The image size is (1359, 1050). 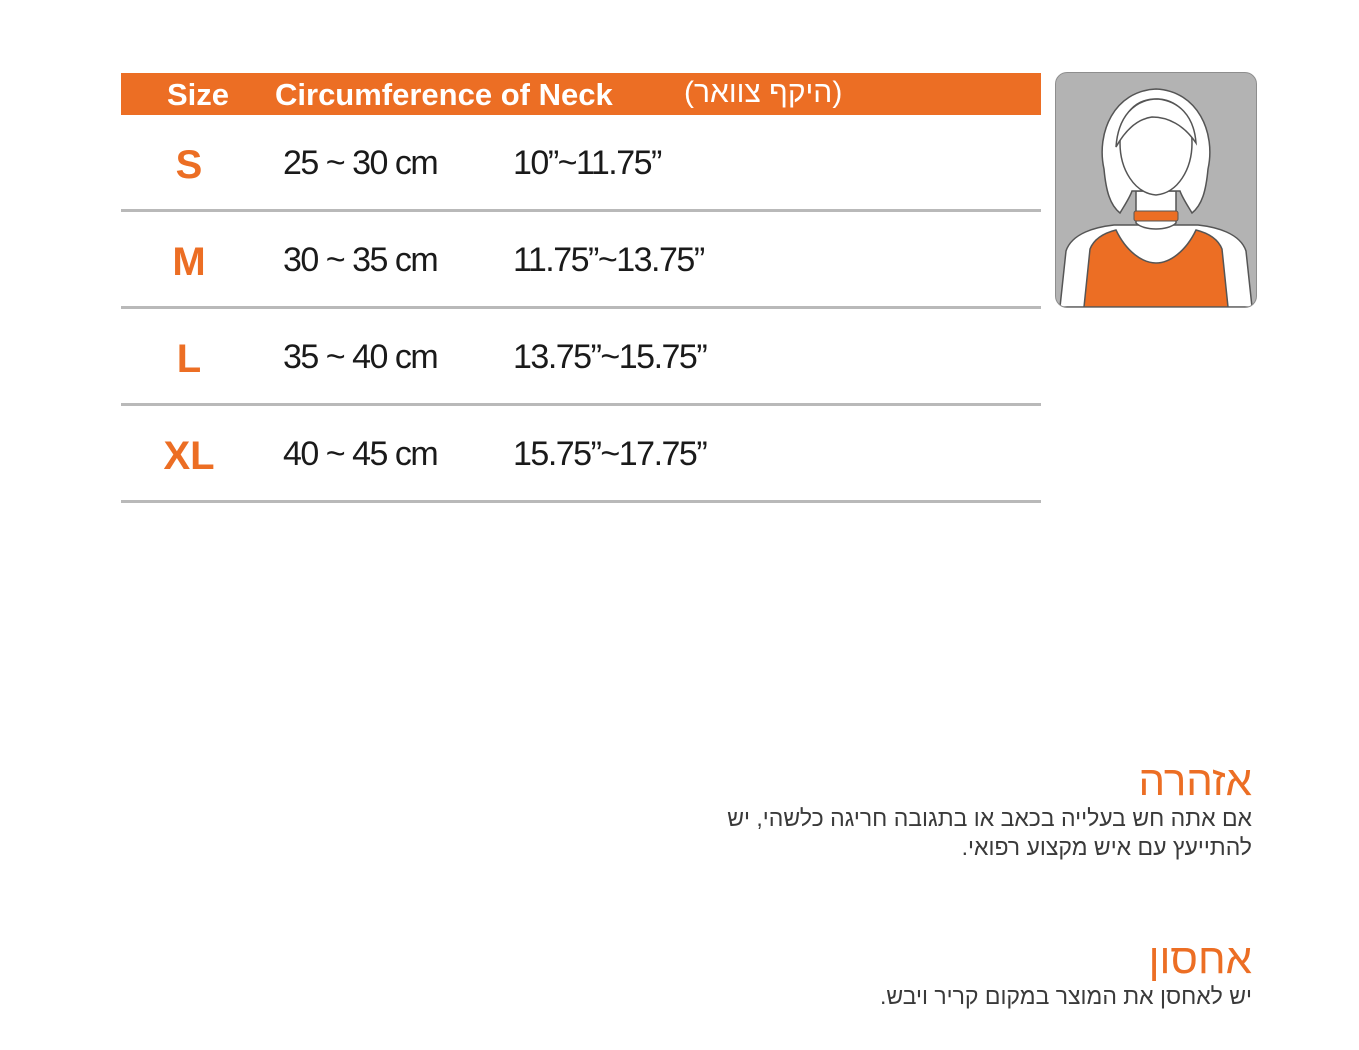 I want to click on range-cm: 30 ~ 35 cm, so click(x=361, y=260).